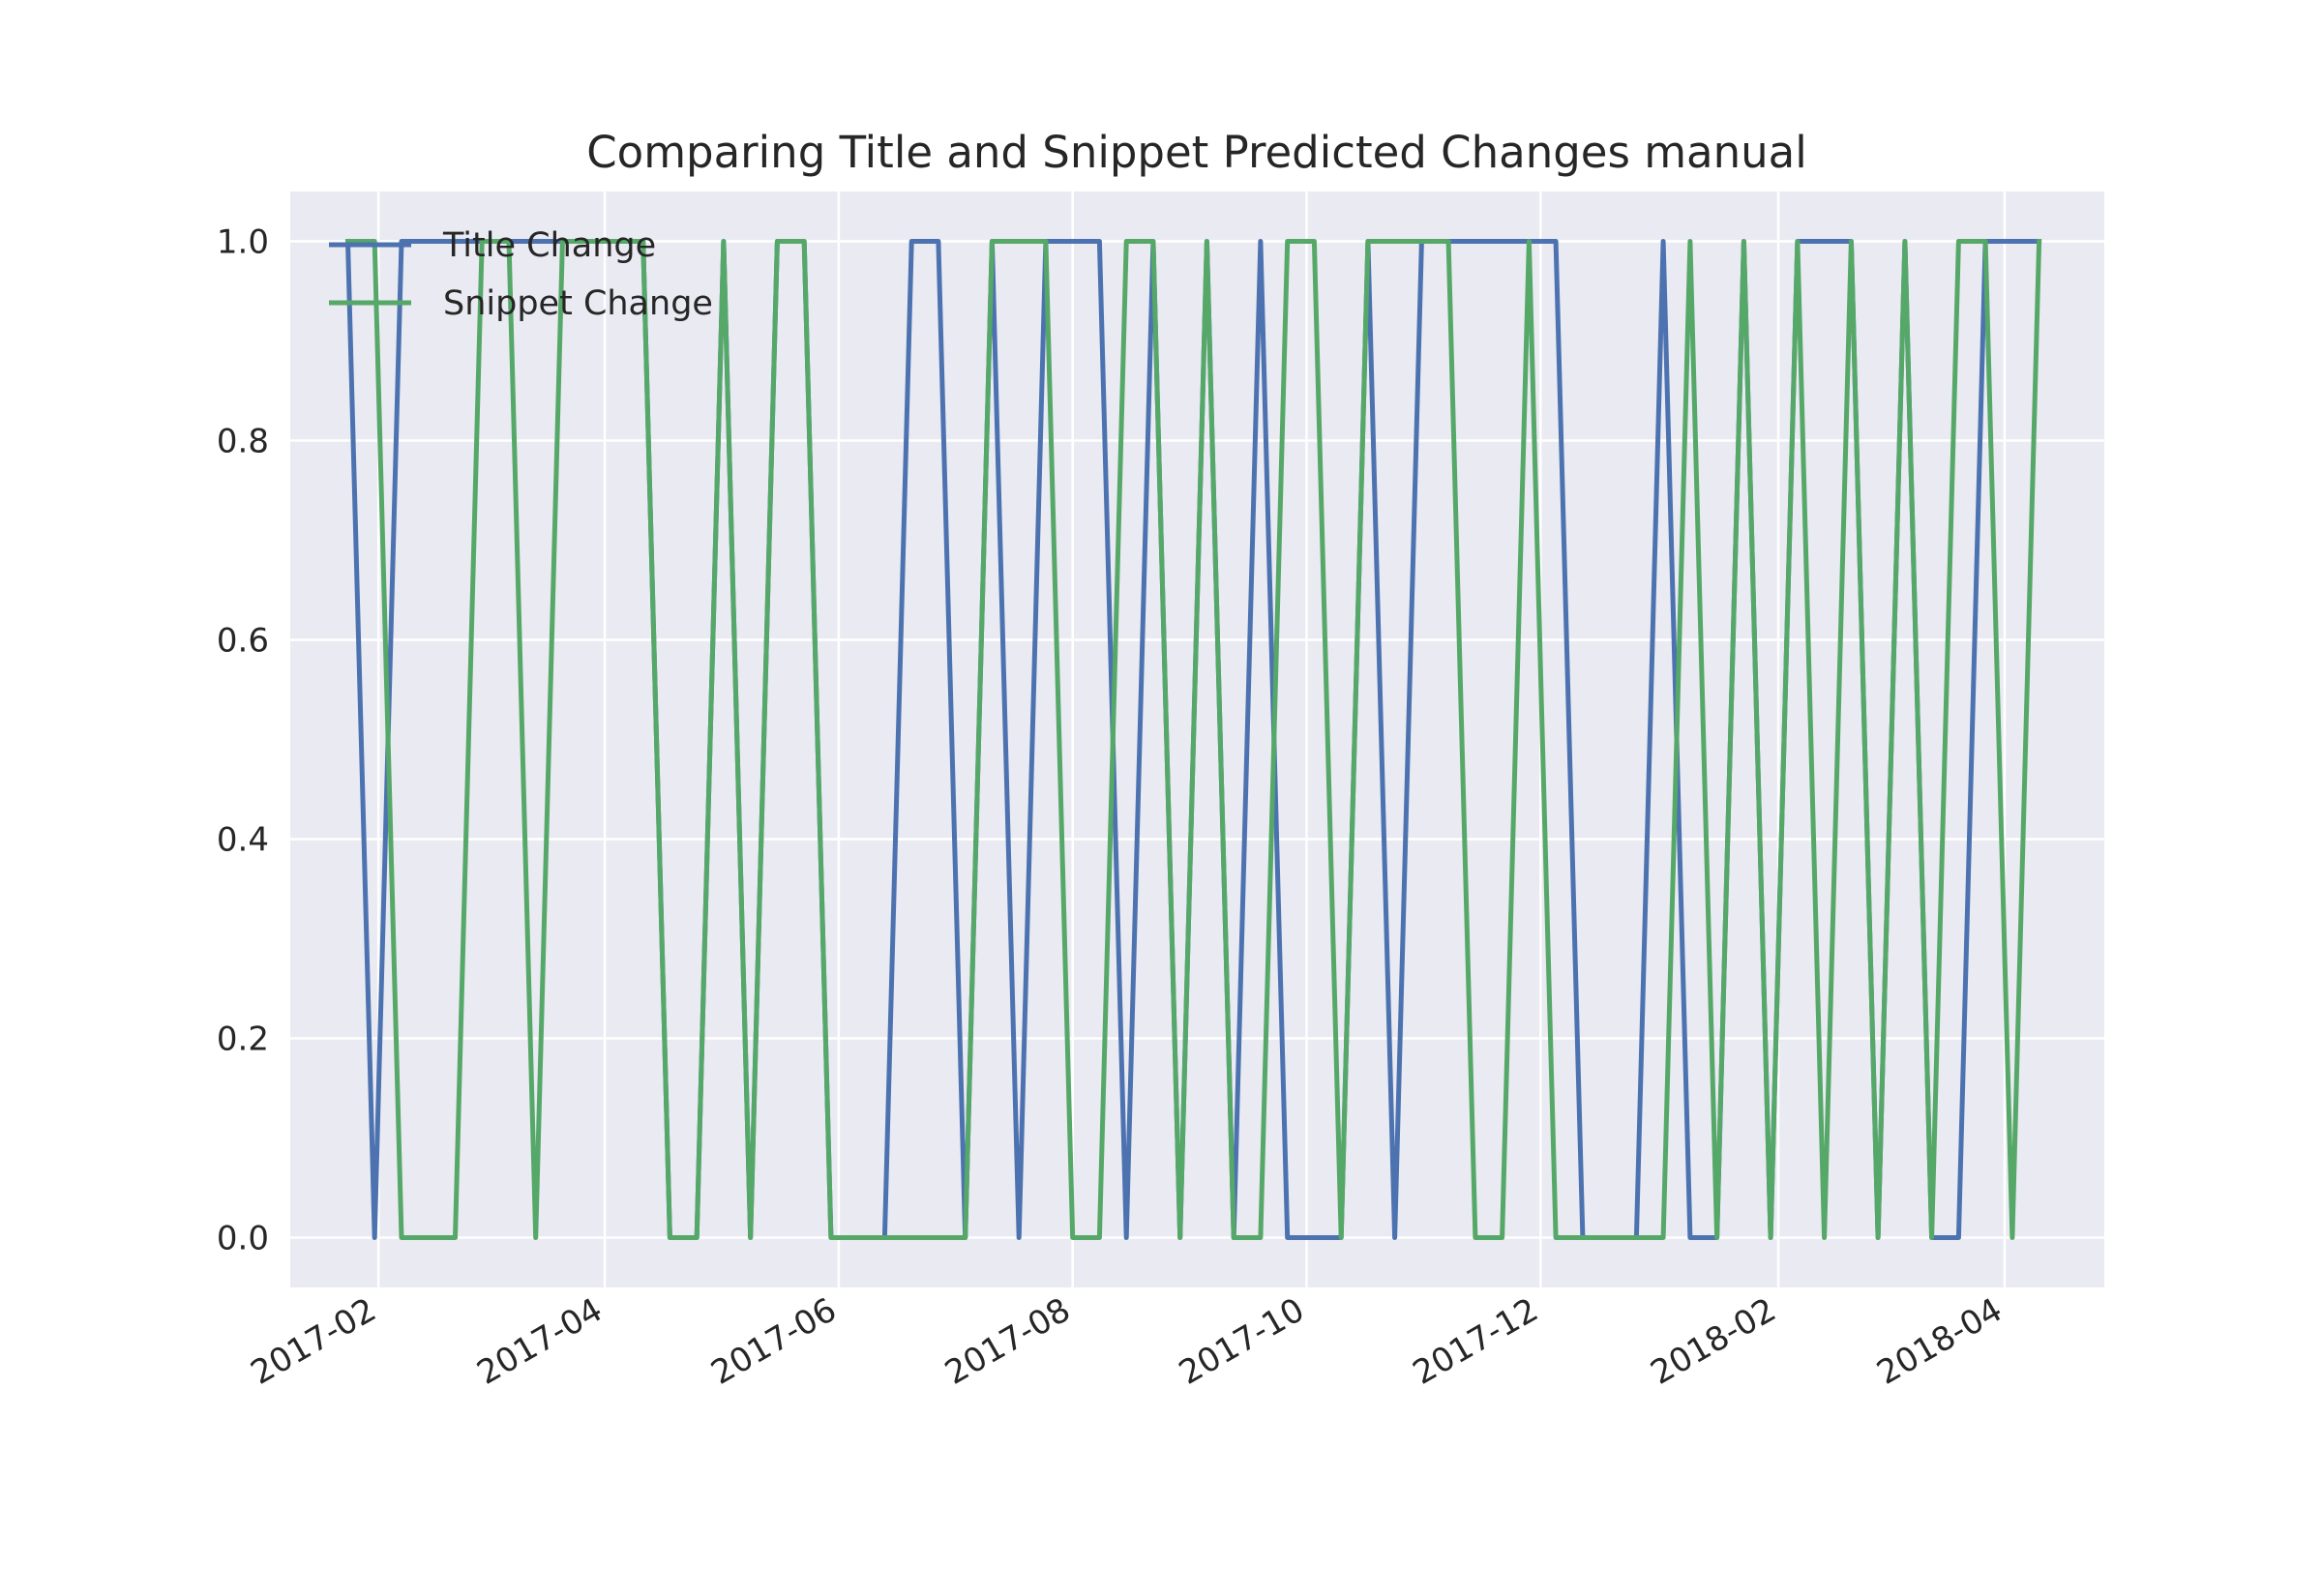 This screenshot has width=2322, height=1596. Describe the element at coordinates (243, 740) in the screenshot. I see `y-axis: 0.0 0.2 0.4 0.6 0.8 1.0` at that location.